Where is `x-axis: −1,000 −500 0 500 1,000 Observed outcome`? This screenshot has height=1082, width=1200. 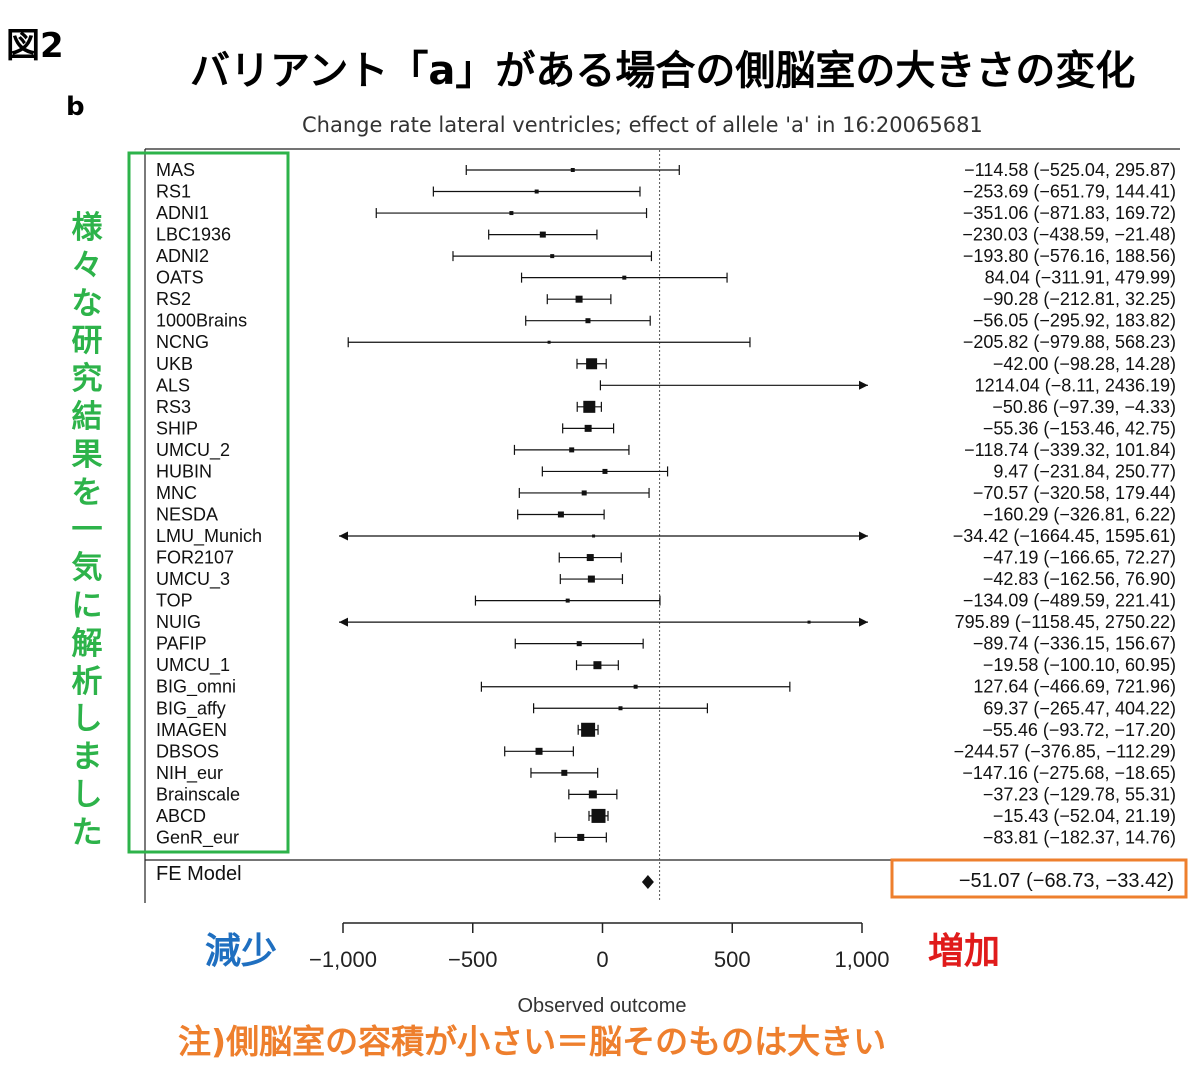
x-axis: −1,000 −500 0 500 1,000 Observed outcome is located at coordinates (599, 969).